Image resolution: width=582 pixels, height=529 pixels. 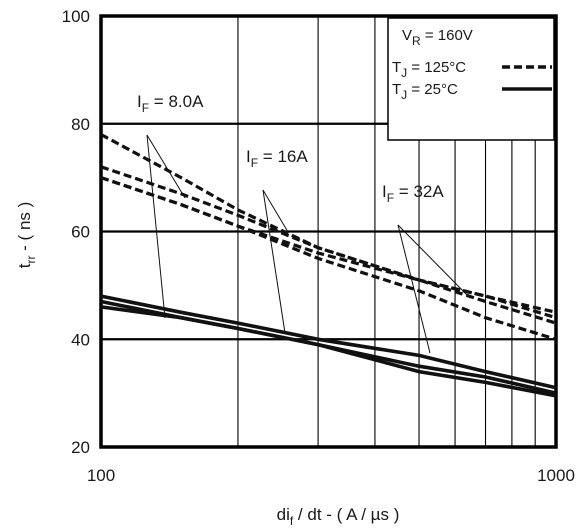 What do you see at coordinates (283, 156) in the screenshot?
I see `annotation-2-rest: = 16A` at bounding box center [283, 156].